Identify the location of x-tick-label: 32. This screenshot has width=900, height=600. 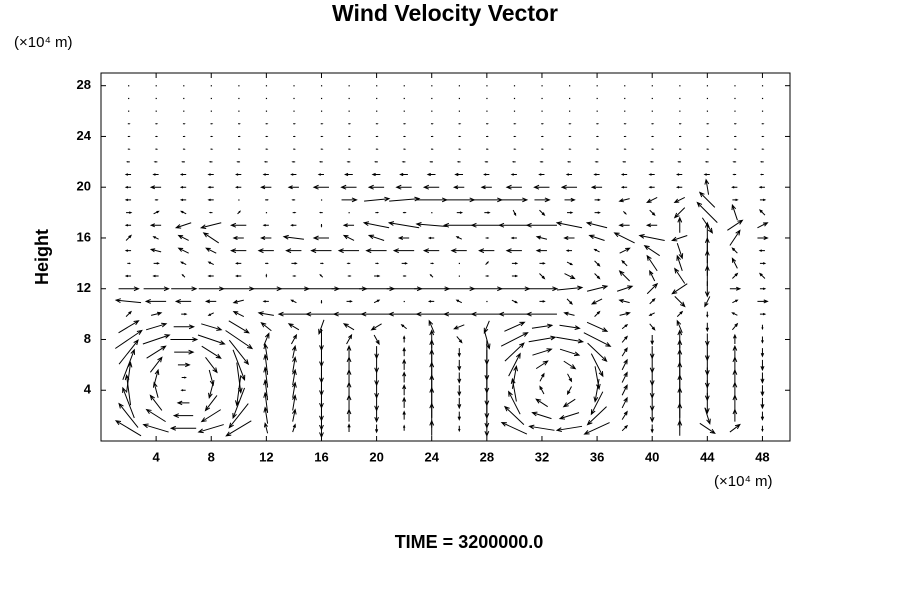
(542, 456).